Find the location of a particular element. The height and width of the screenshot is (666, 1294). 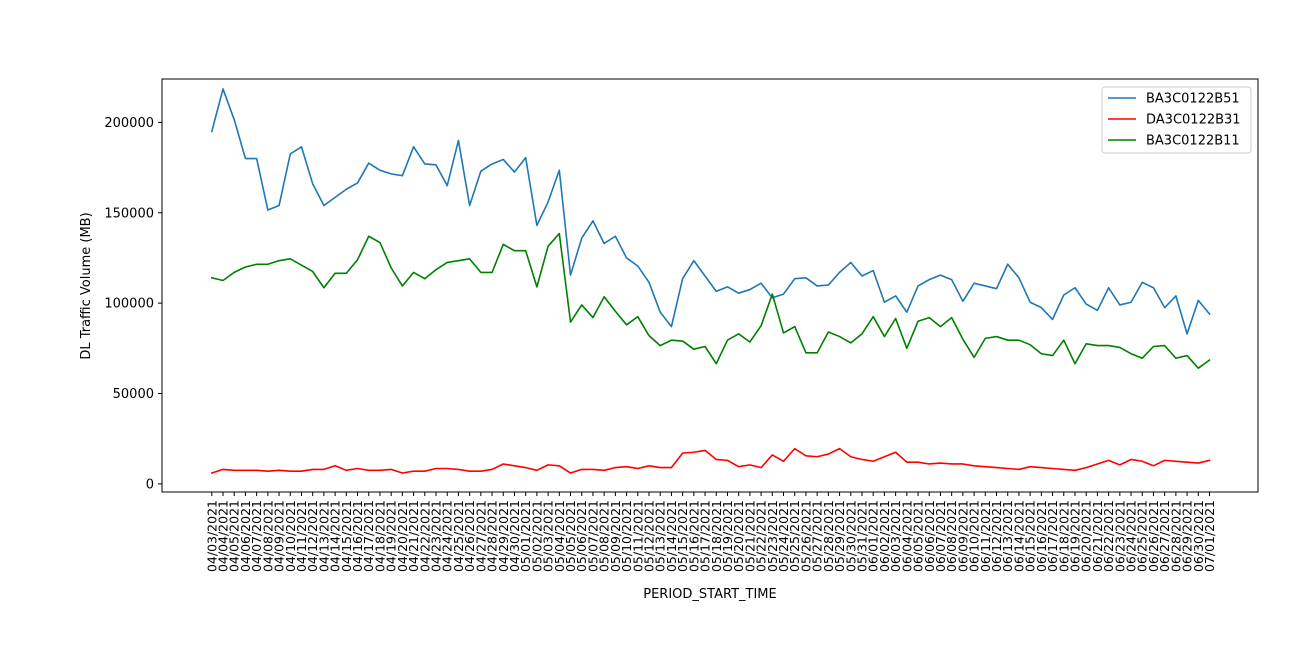

x-tick-label: 04/26/2021 is located at coordinates (469, 536).